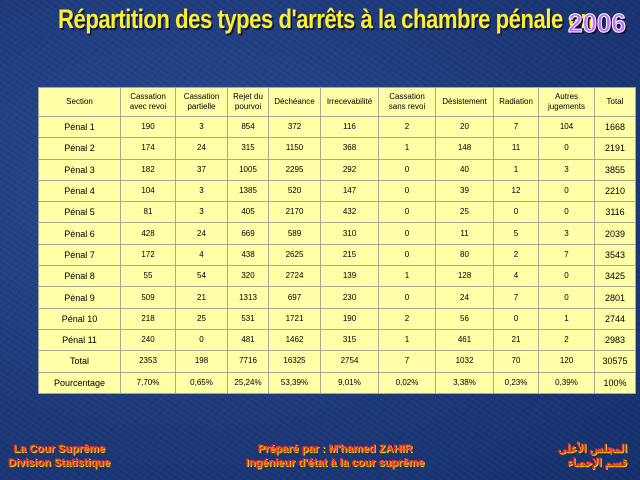 The height and width of the screenshot is (480, 640). Describe the element at coordinates (464, 255) in the screenshot. I see `table-cell: 80` at that location.